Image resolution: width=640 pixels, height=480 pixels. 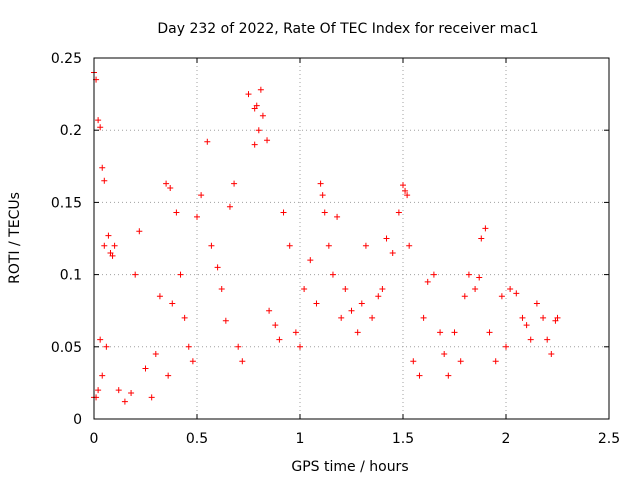 I want to click on y-tick-label: 0.05, so click(x=66, y=348).